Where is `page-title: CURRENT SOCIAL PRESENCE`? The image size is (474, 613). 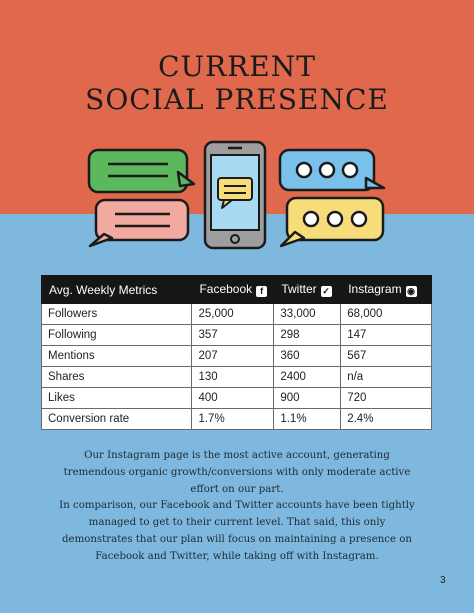
page-title: CURRENT SOCIAL PRESENCE is located at coordinates (237, 83).